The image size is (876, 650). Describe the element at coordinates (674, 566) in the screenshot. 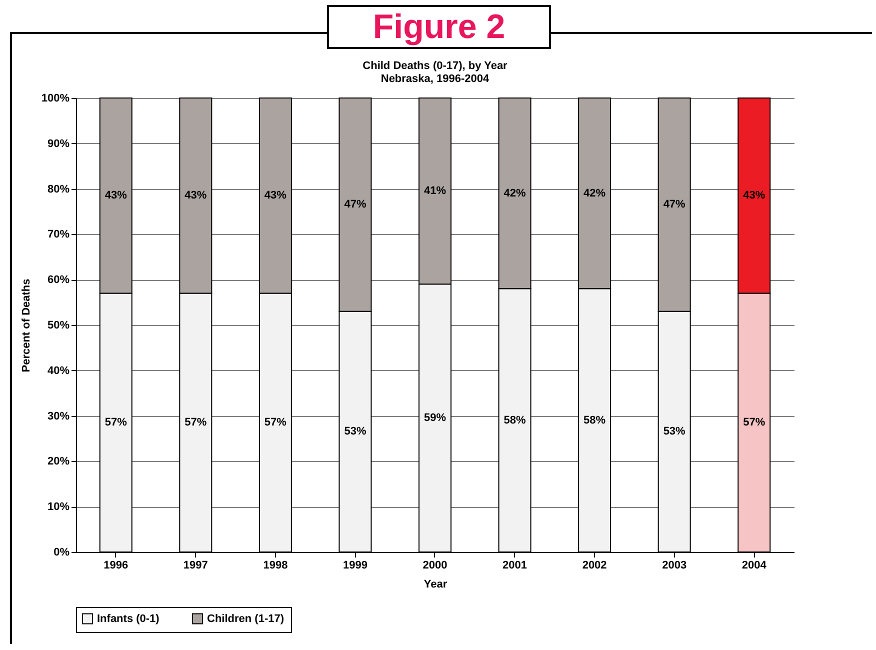

I see `x-tick-label: 2003` at that location.